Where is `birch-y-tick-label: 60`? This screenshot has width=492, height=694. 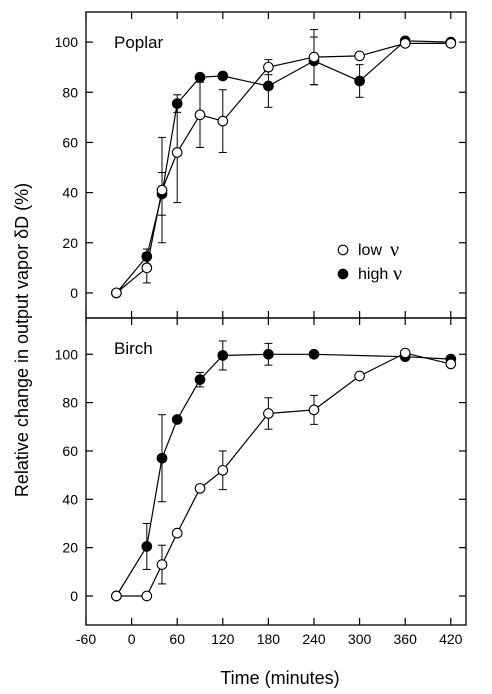 birch-y-tick-label: 60 is located at coordinates (70, 451).